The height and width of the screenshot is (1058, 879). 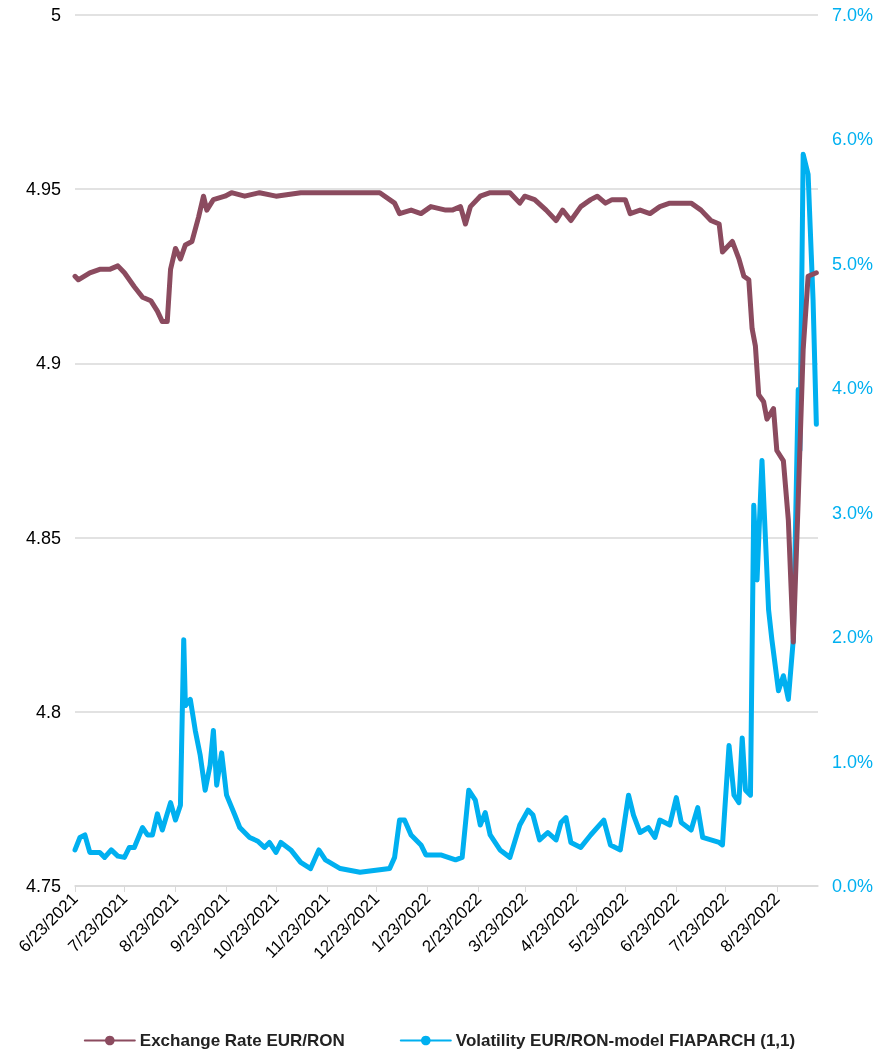 I want to click on y2-tick-label: 2.0%, so click(x=853, y=637).